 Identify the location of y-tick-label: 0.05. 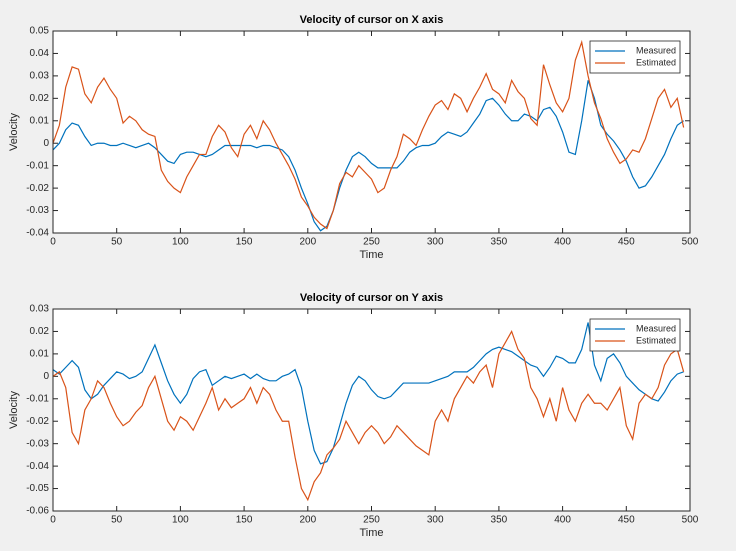
(40, 31).